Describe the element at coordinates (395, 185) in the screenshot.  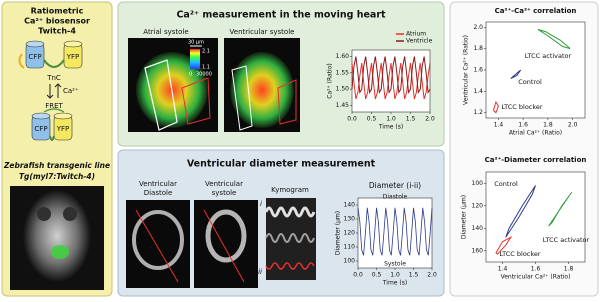
I see `chart-title: Diameter (i-ii)` at that location.